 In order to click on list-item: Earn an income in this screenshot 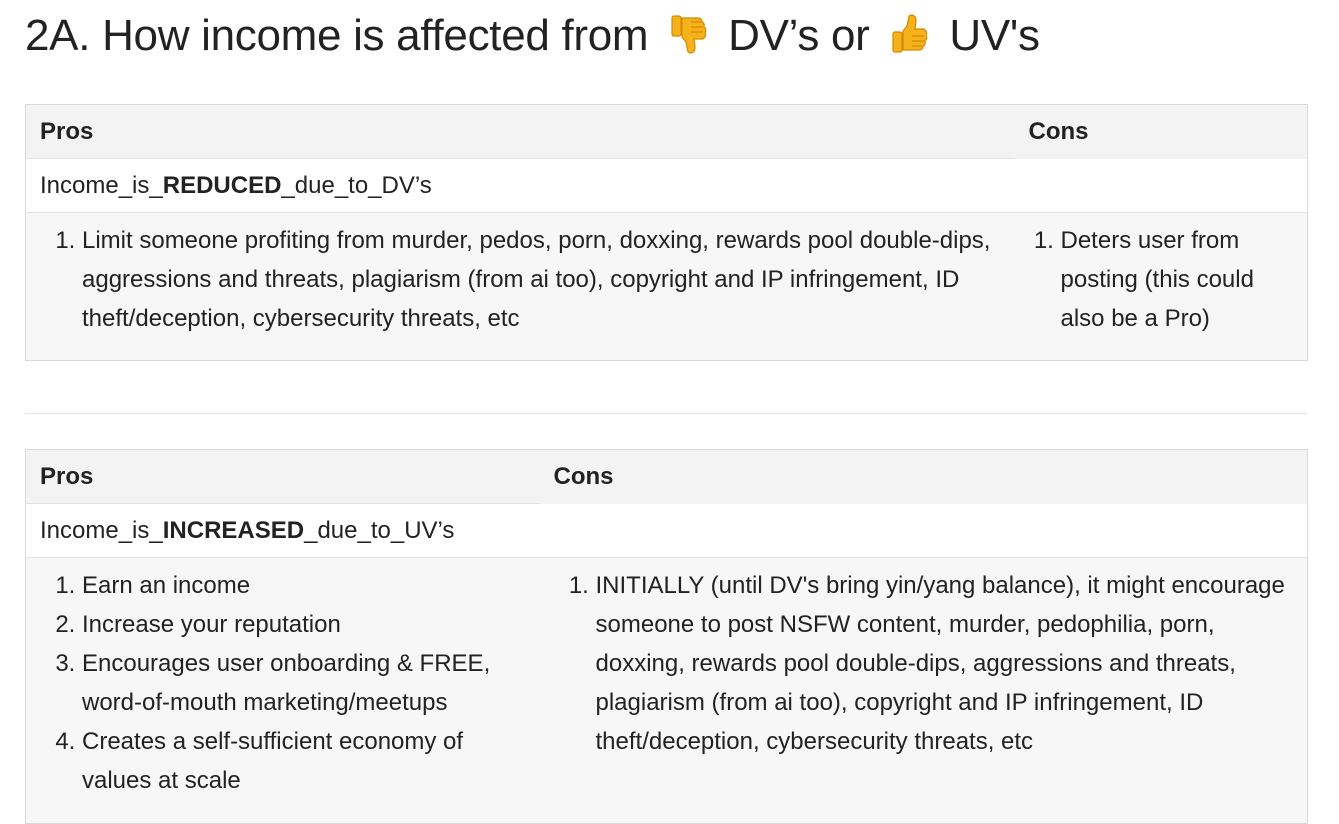, I will do `click(301, 585)`.